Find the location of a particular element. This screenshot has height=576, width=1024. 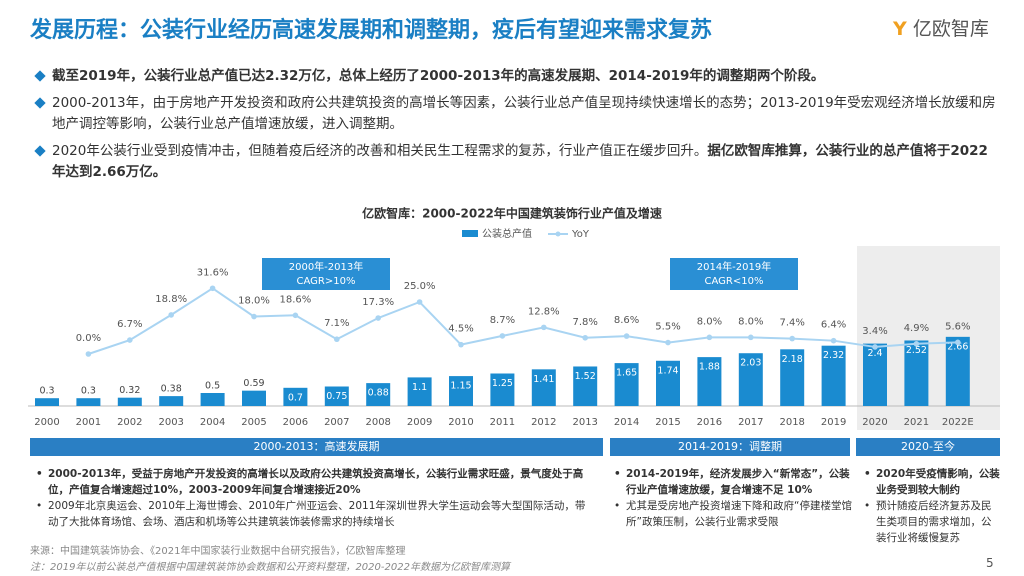

x-tick-label: 2019 is located at coordinates (833, 422).